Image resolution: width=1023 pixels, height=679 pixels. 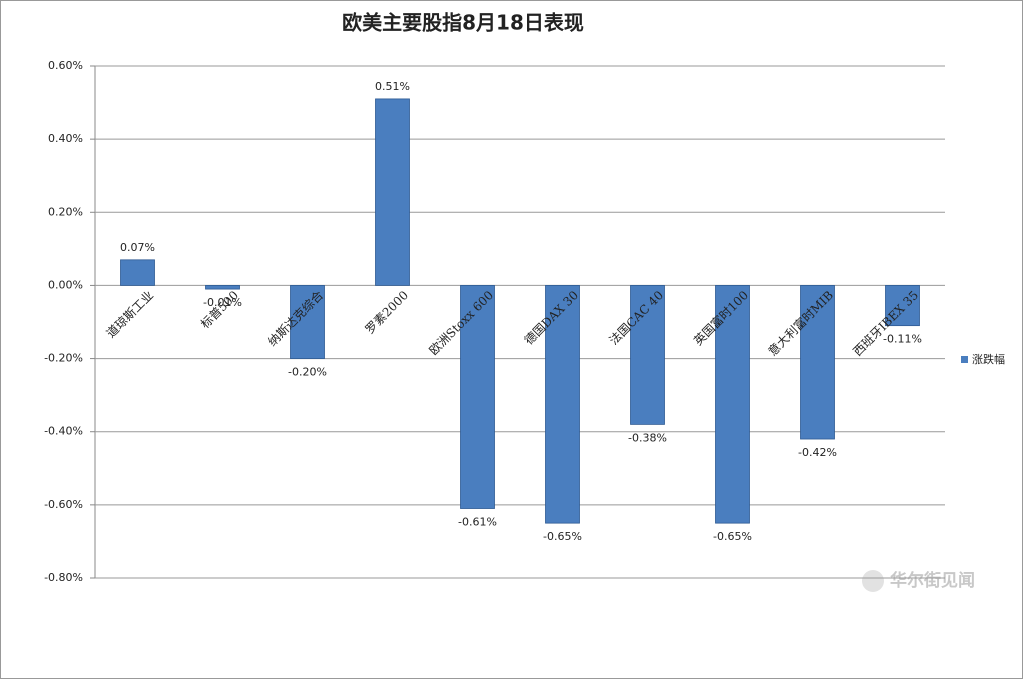 I want to click on y-tick-label: -0.20%, so click(x=63, y=358).